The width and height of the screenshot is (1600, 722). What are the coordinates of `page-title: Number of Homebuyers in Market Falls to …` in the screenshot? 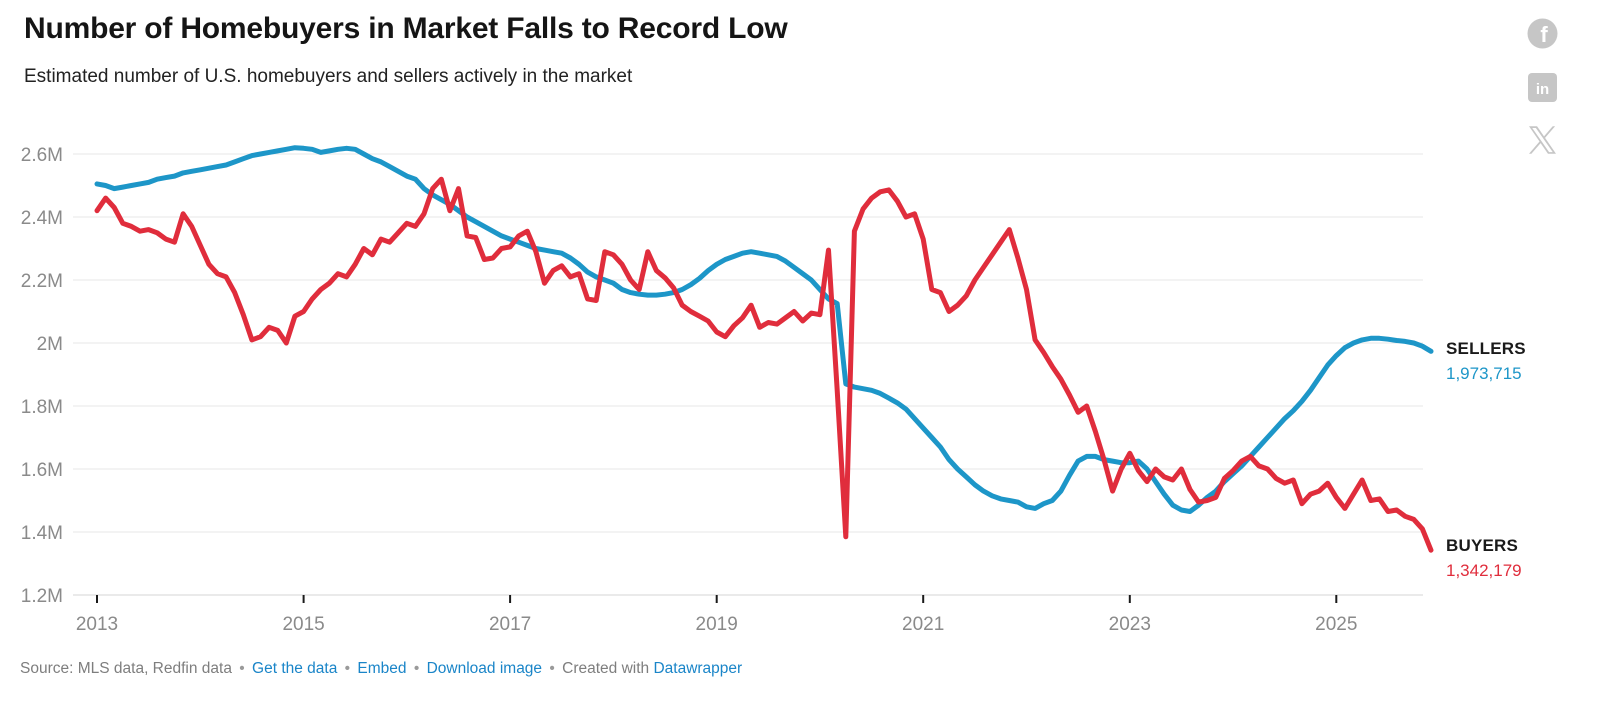 It's located at (406, 28).